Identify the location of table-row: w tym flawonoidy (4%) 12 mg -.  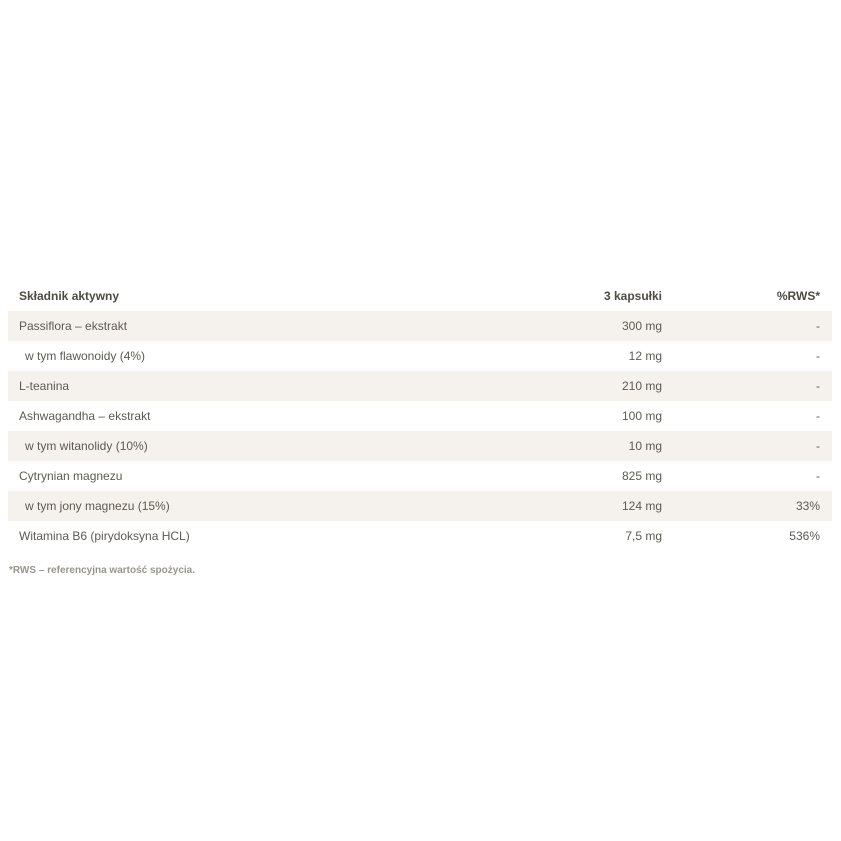
(420, 356).